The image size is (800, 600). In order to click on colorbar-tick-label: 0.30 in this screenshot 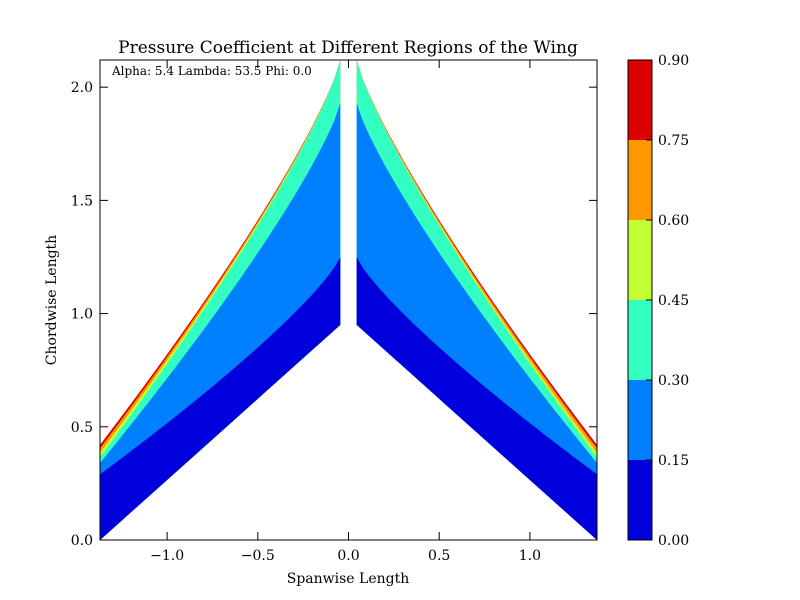, I will do `click(673, 381)`.